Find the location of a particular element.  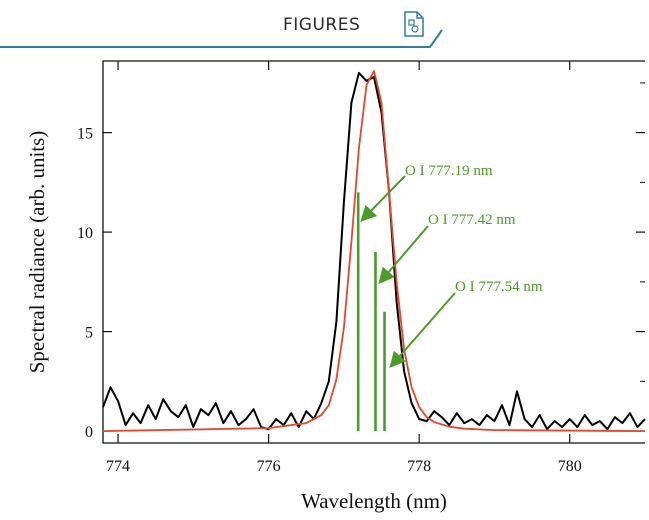

x-tick-label: 780 is located at coordinates (570, 466).